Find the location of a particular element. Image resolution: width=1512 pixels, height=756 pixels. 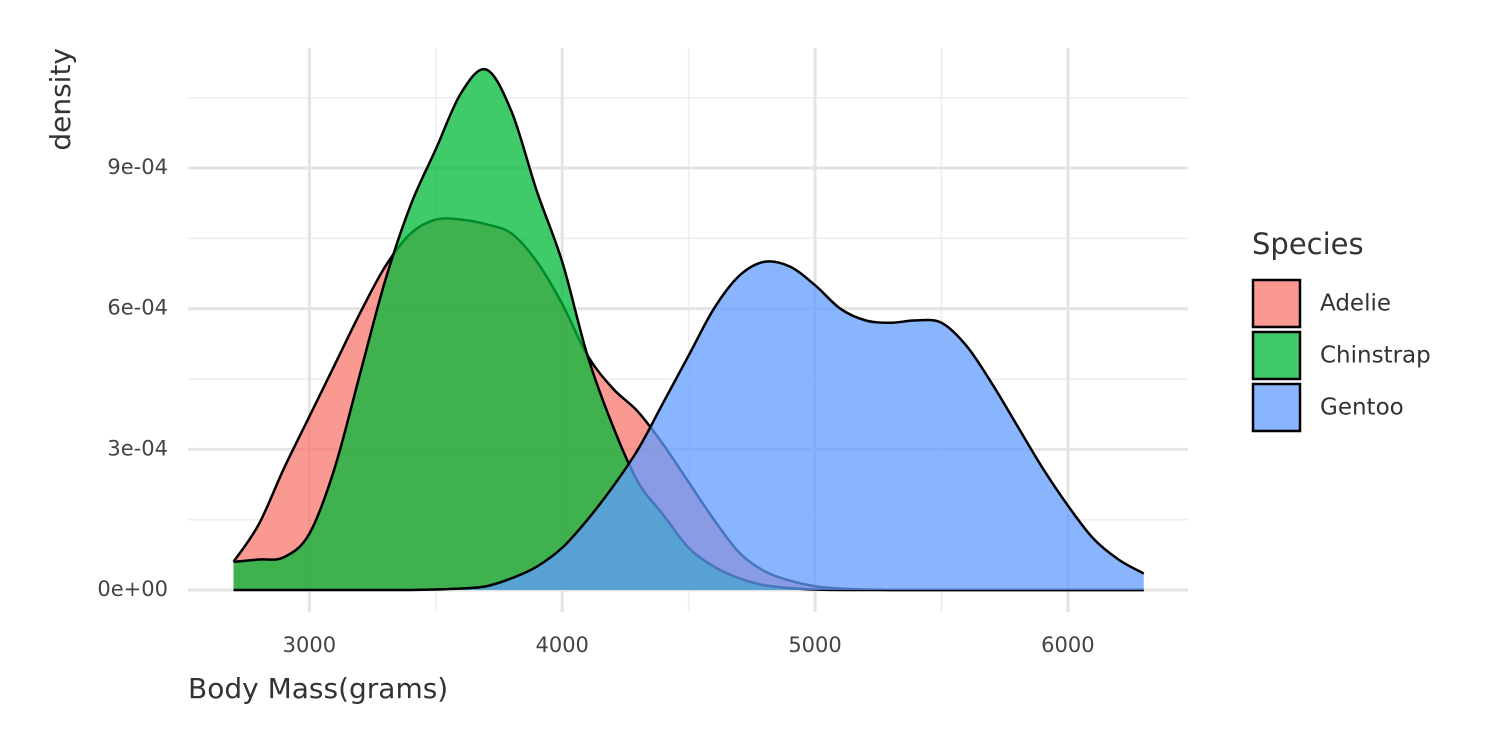

x-tick-label: 5000 is located at coordinates (814, 645).